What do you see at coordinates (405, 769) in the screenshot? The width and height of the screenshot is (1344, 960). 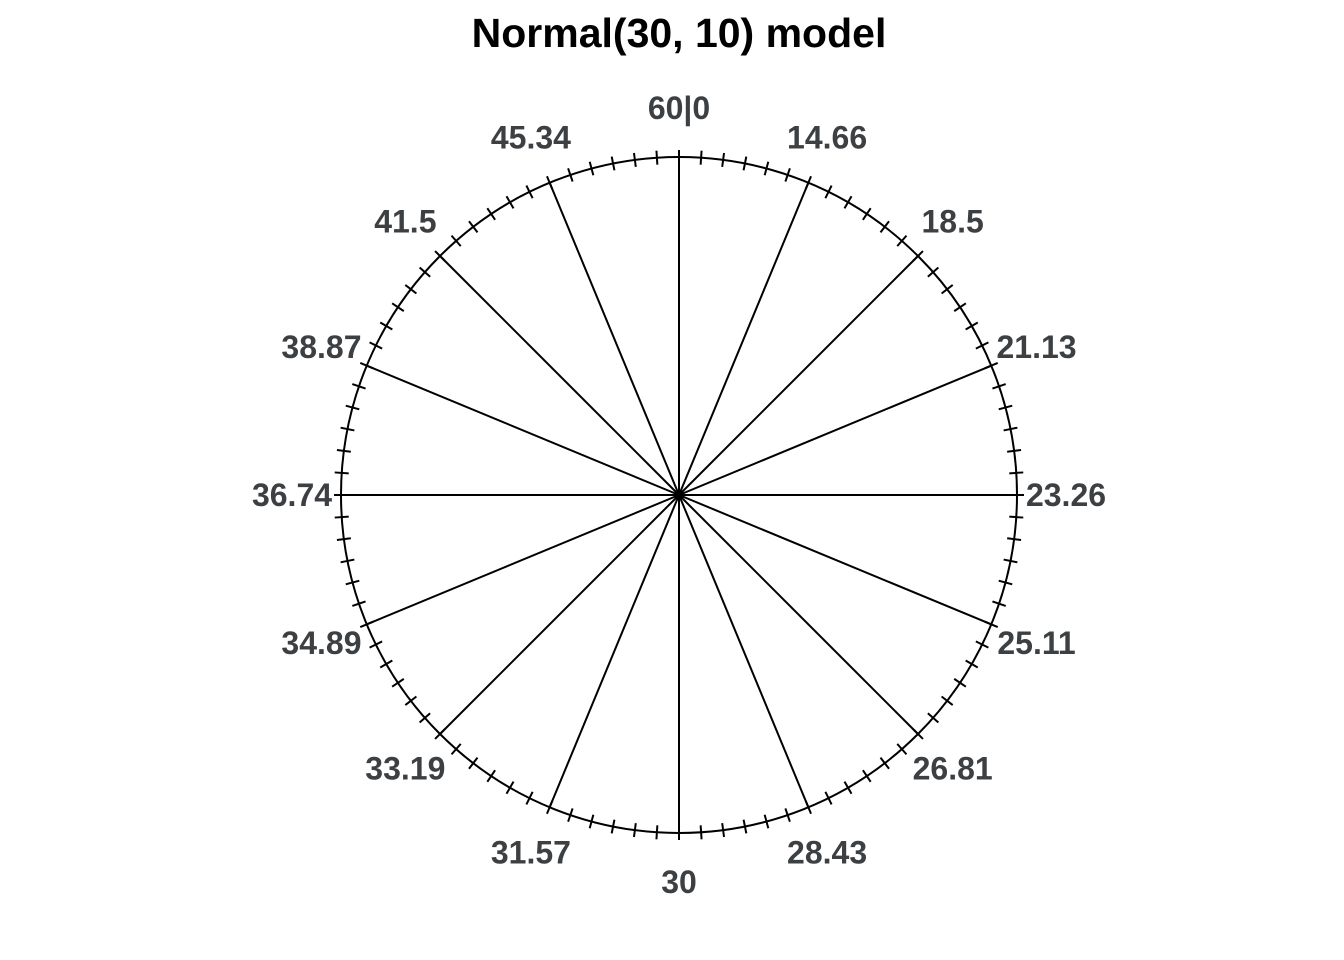 I see `spoke-label: 33.19` at bounding box center [405, 769].